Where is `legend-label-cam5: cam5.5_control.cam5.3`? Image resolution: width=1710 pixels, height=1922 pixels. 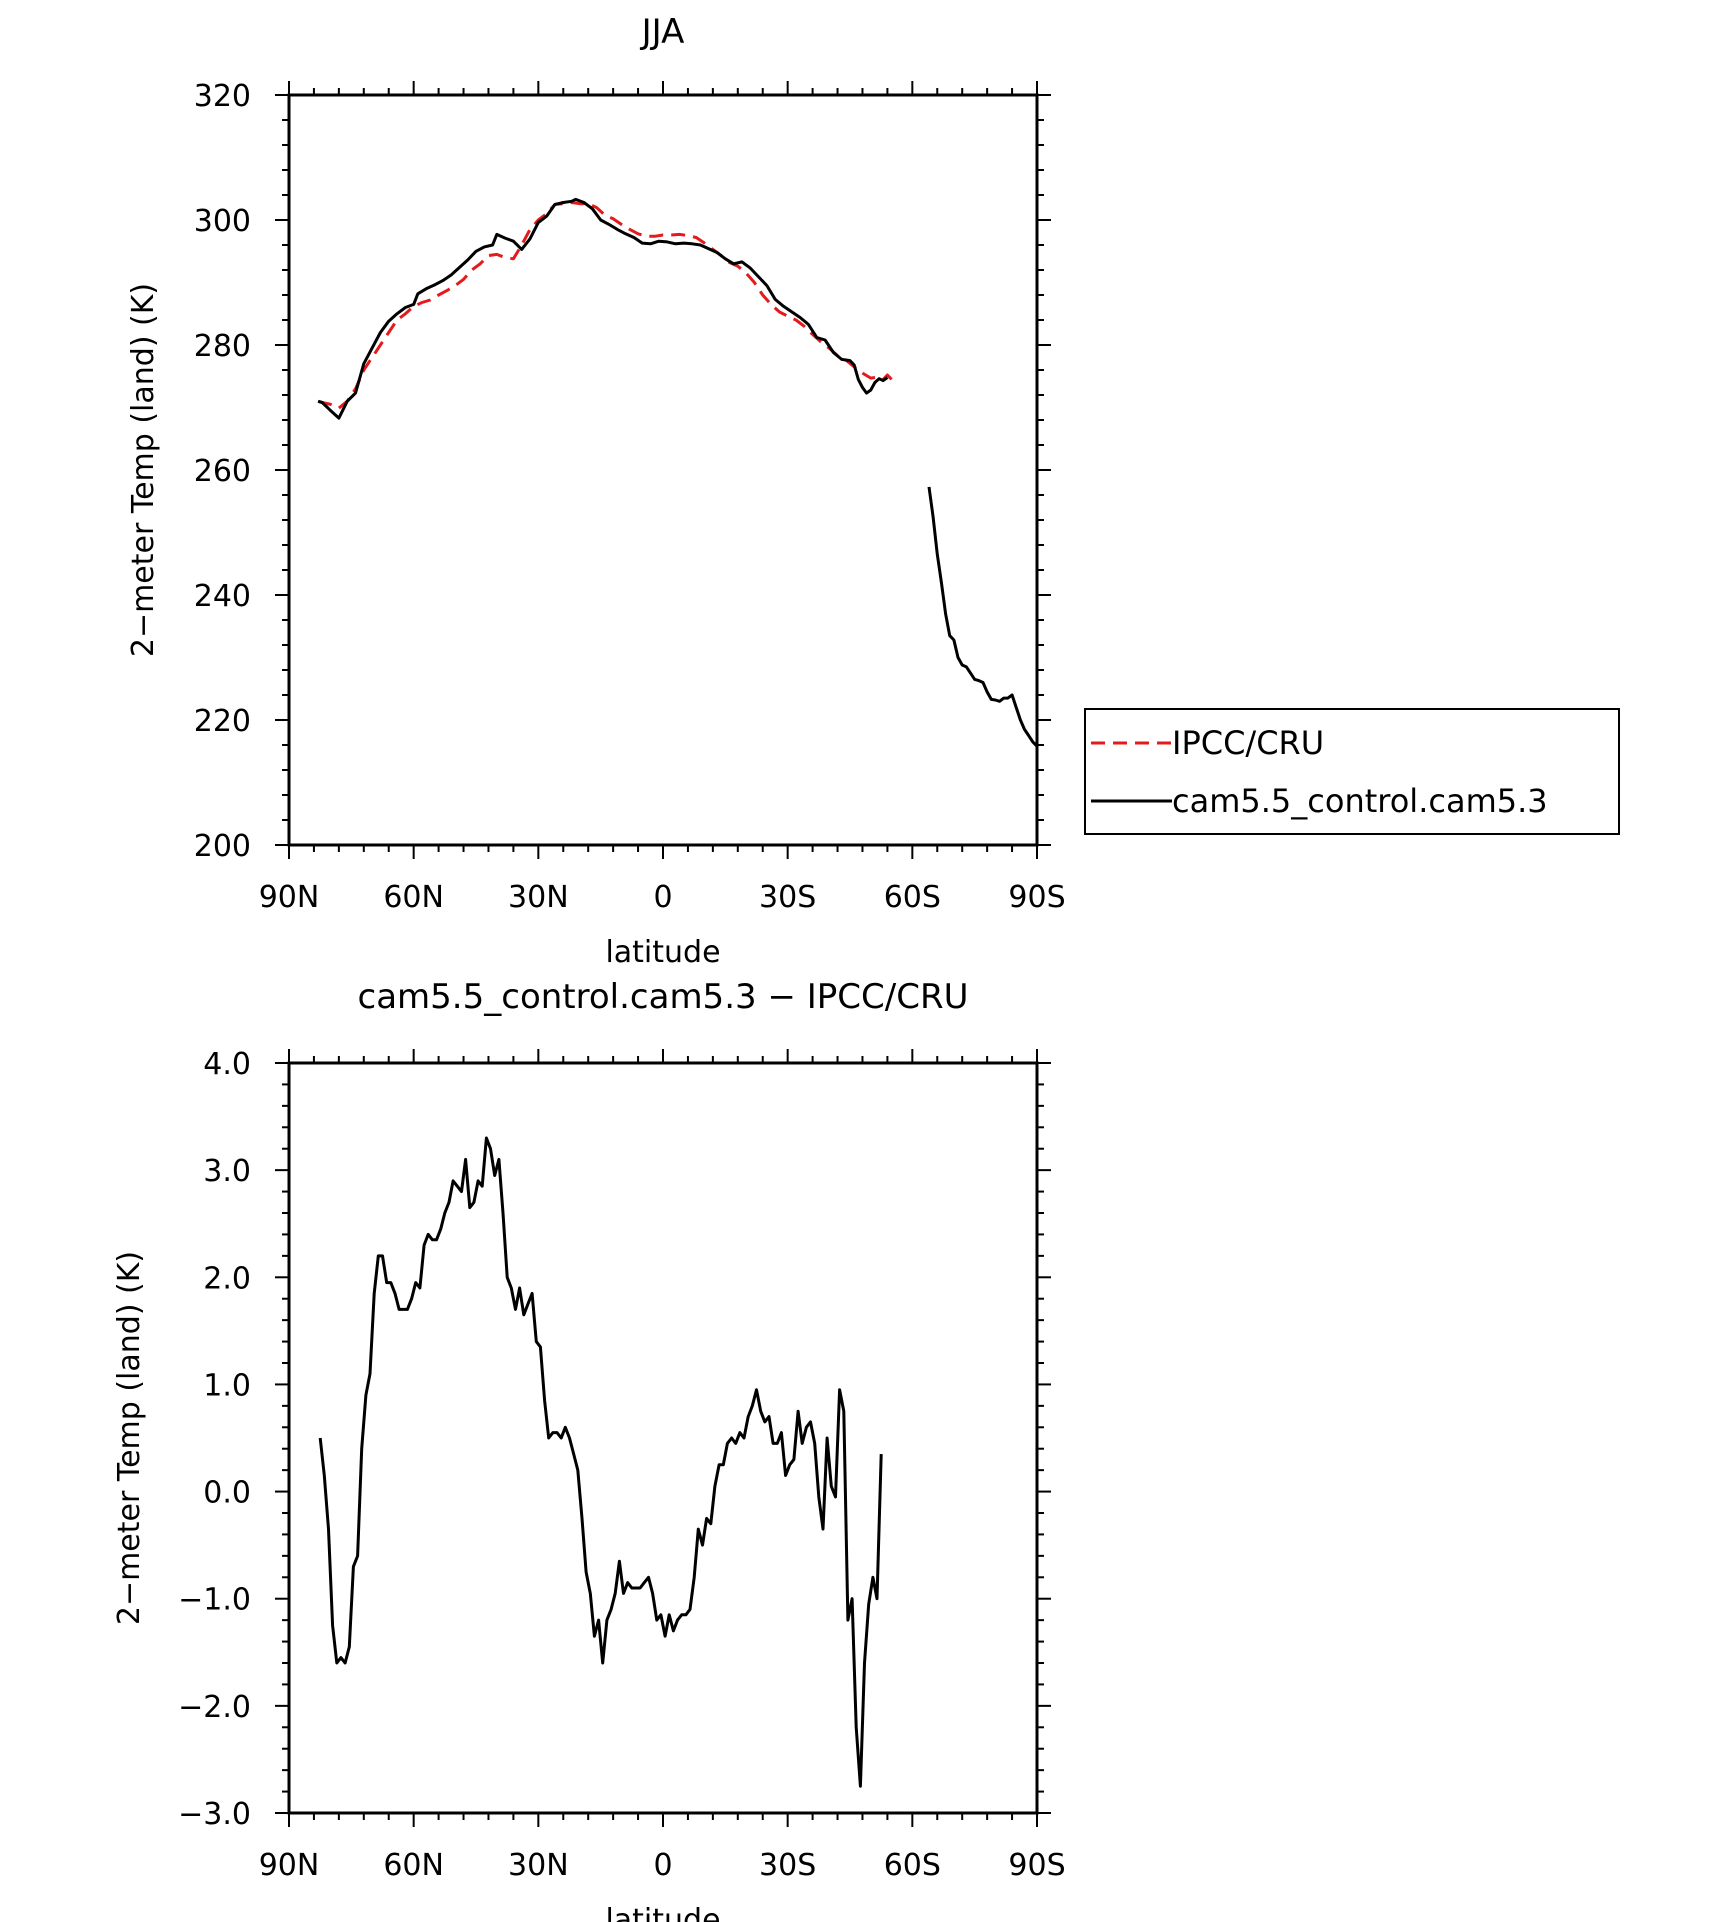
legend-label-cam5: cam5.5_control.cam5.3 is located at coordinates (1360, 801).